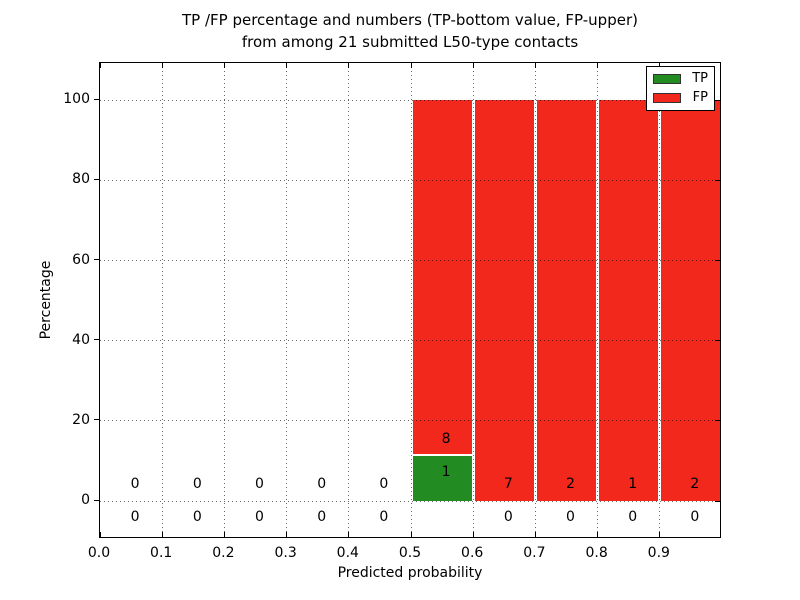  Describe the element at coordinates (667, 98) in the screenshot. I see `fp-legend-swatch` at that location.